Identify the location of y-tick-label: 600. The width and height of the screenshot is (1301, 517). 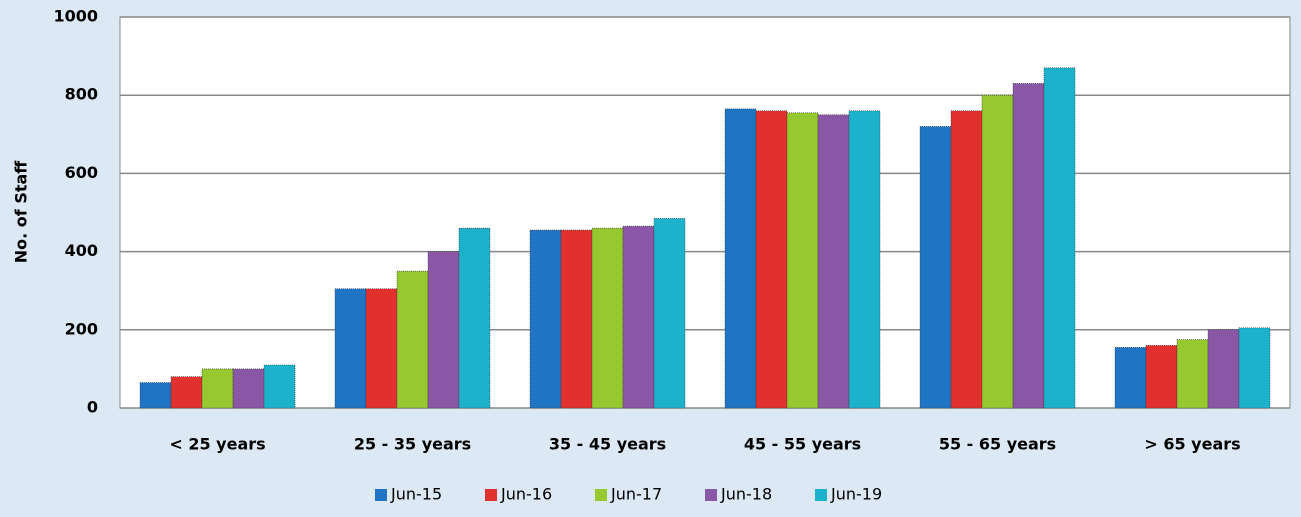
(81, 172).